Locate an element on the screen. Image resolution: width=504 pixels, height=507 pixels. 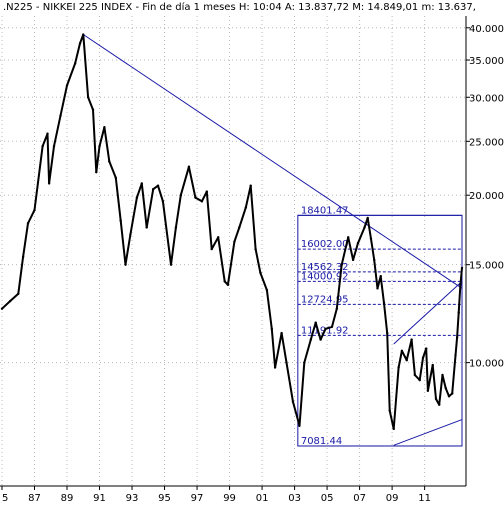
x-tick-label: 11 is located at coordinates (424, 498).